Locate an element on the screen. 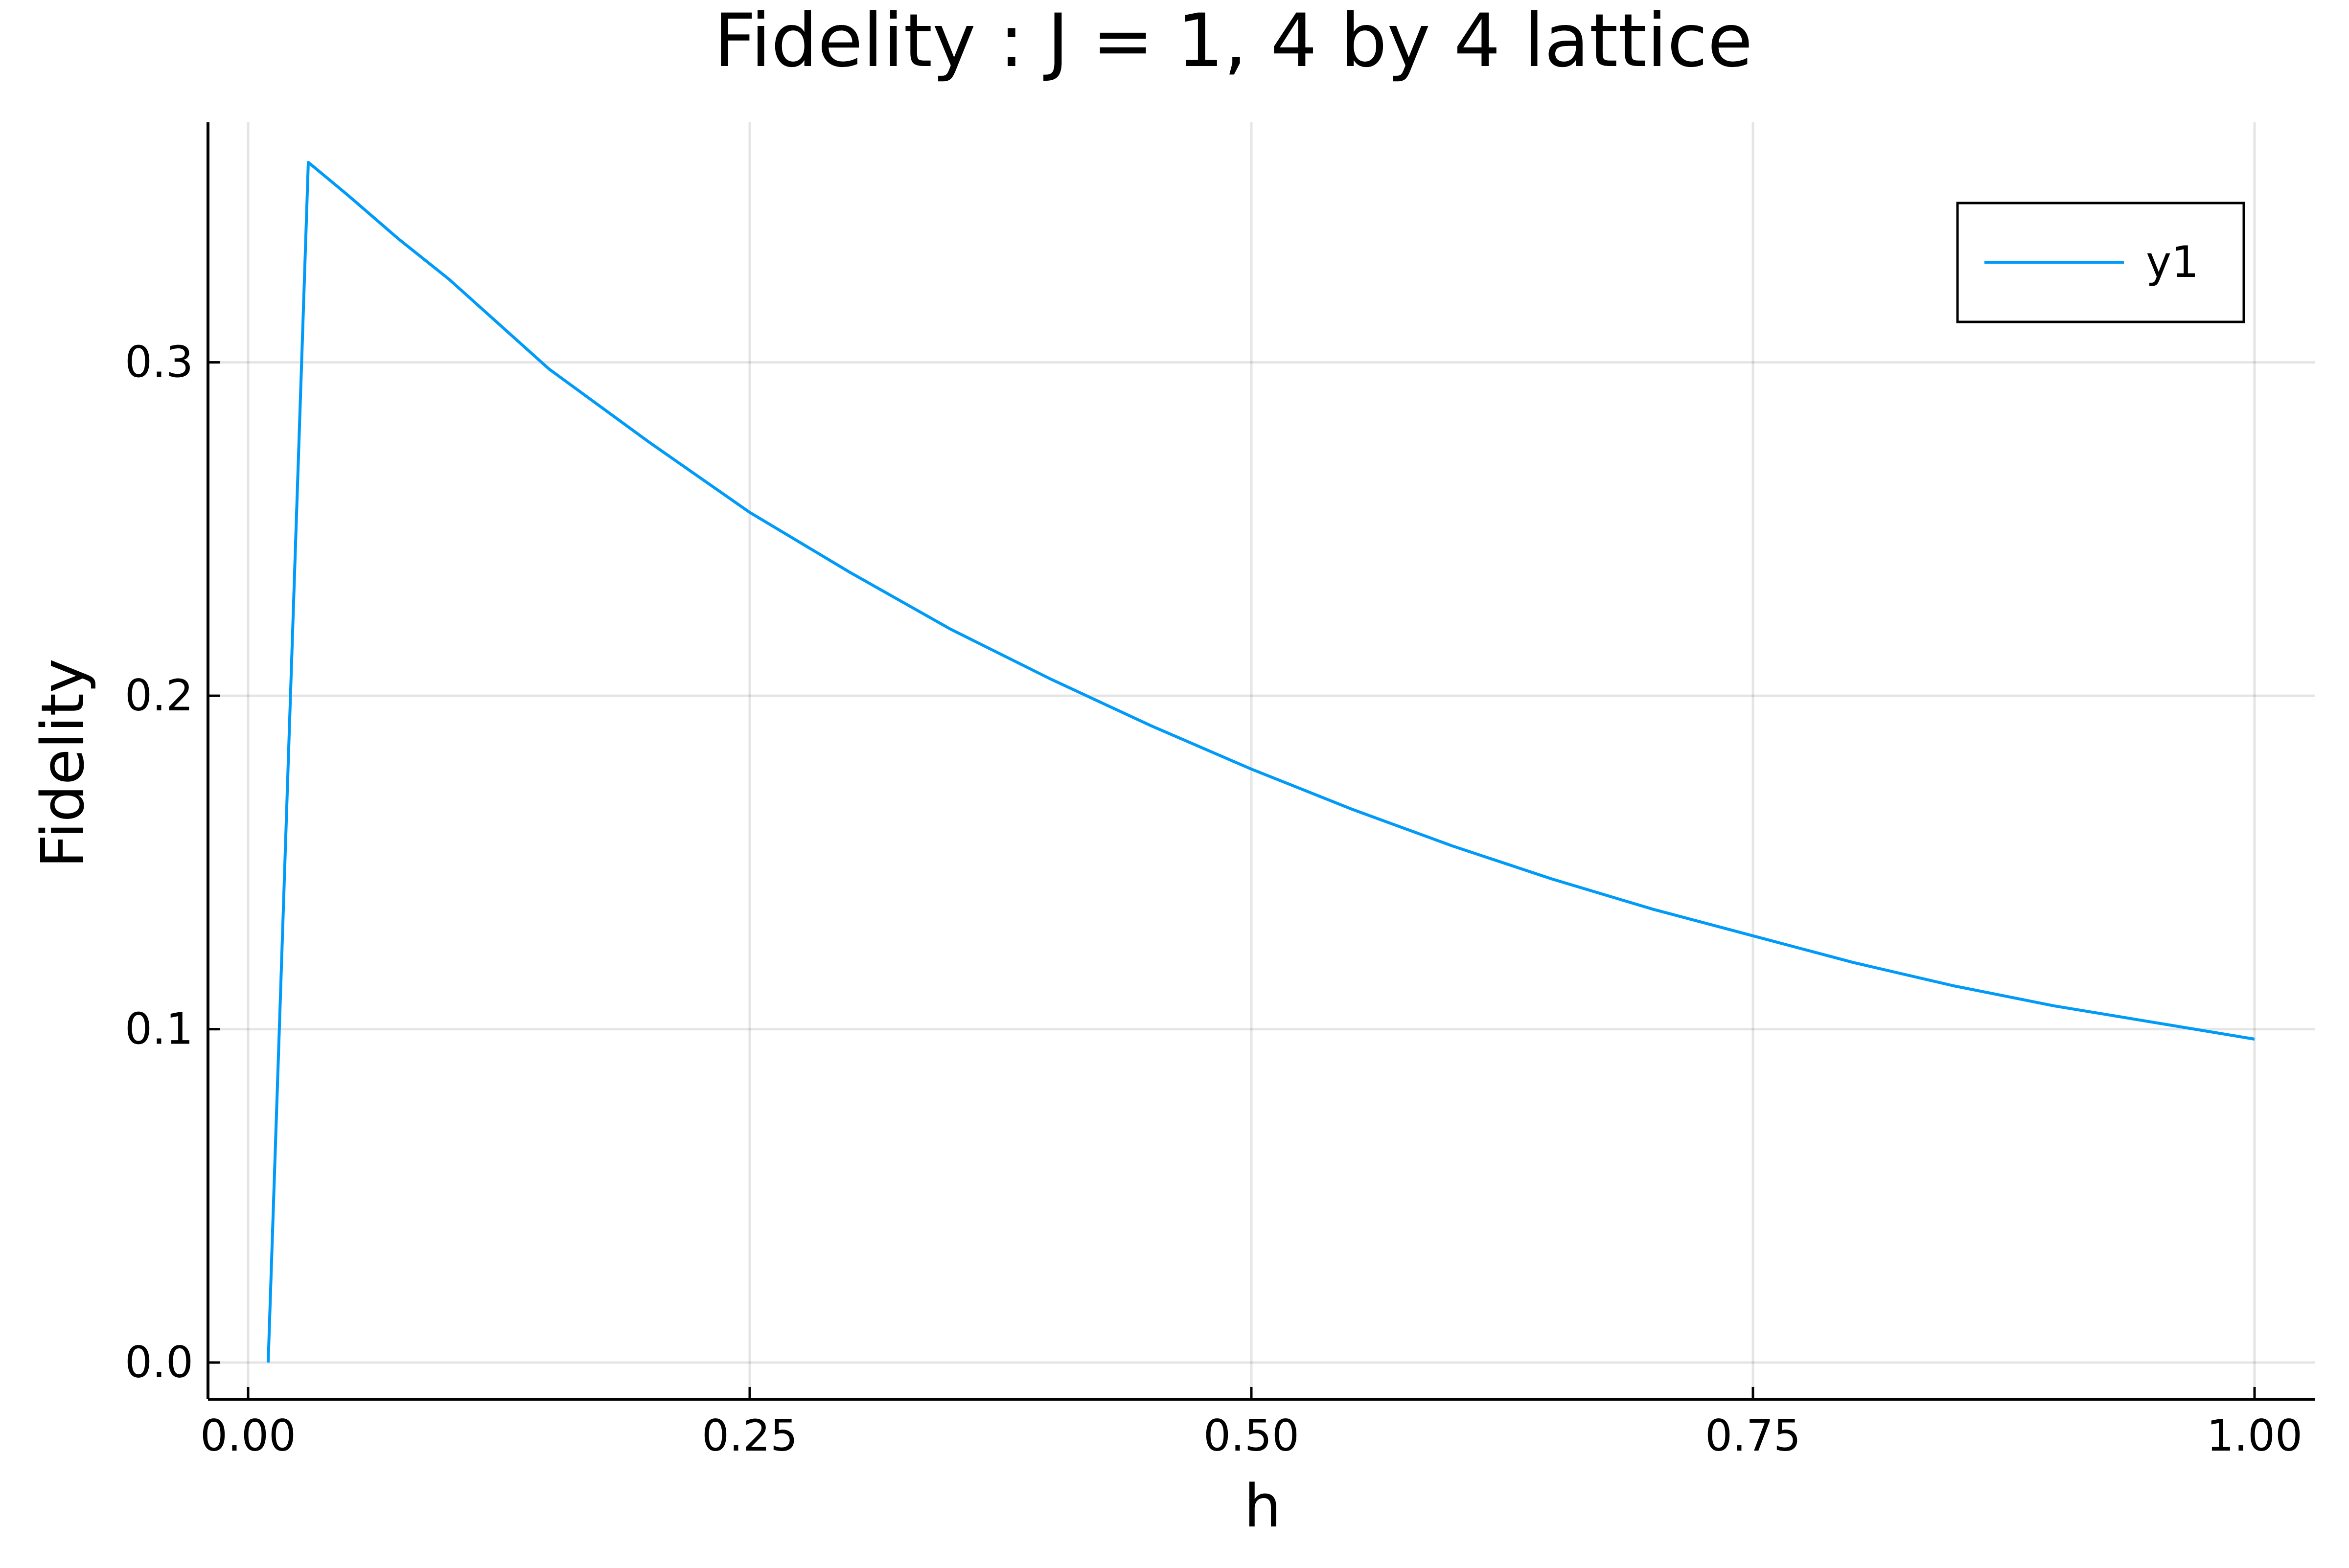 The width and height of the screenshot is (2349, 1568). y-tick-label: 0.1 is located at coordinates (159, 1029).